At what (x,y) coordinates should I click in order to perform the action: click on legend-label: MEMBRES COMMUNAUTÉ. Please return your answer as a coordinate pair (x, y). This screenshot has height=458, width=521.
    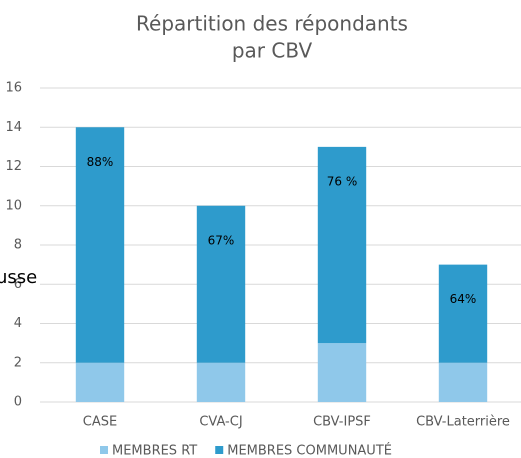
    Looking at the image, I should click on (309, 450).